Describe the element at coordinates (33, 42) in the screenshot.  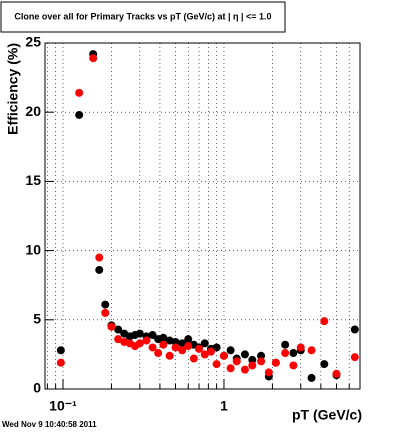
I see `y-tick-label: 25` at that location.